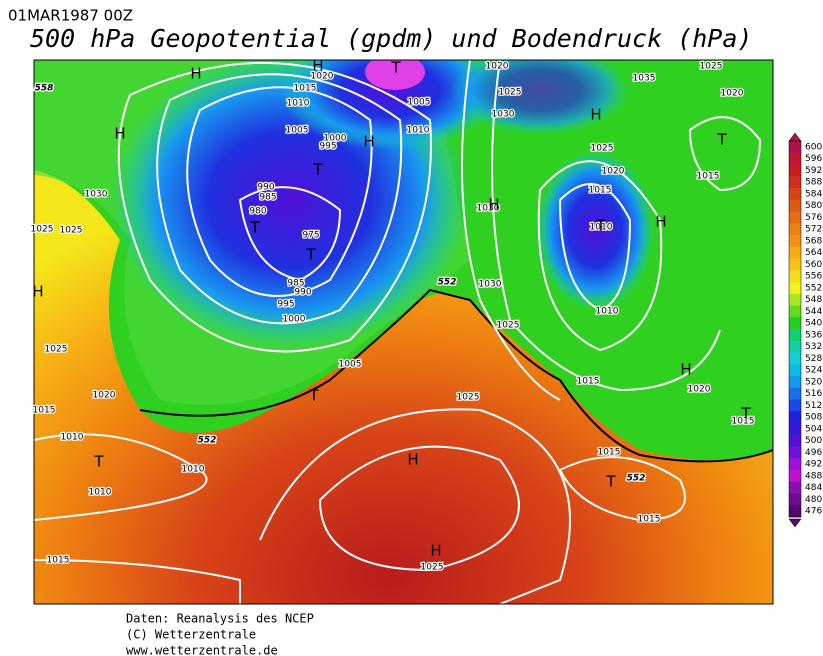 The height and width of the screenshot is (656, 823). I want to click on low-field-north, so click(390, 105).